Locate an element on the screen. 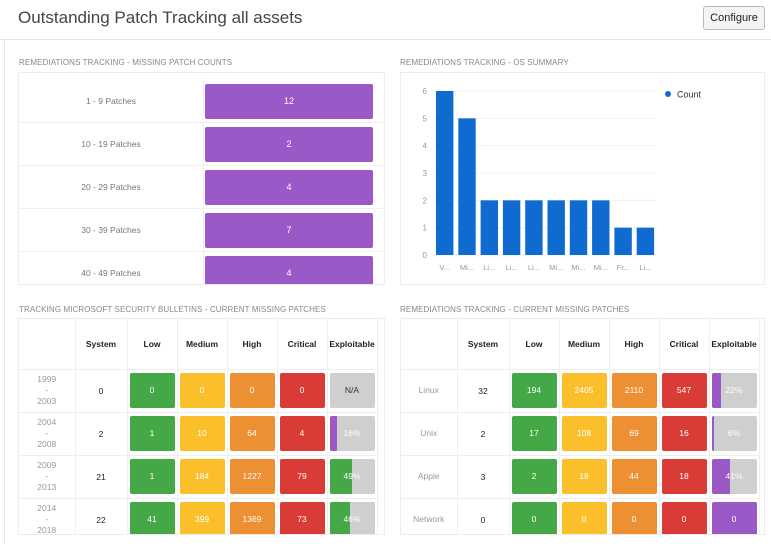 Image resolution: width=771 pixels, height=544 pixels. exploitable-value: 0 is located at coordinates (734, 519).